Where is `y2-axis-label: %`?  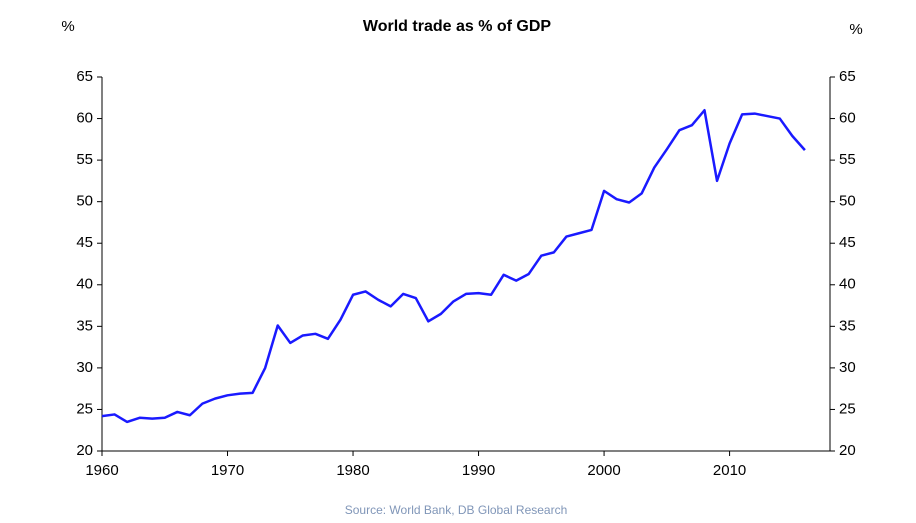 y2-axis-label: % is located at coordinates (855, 29).